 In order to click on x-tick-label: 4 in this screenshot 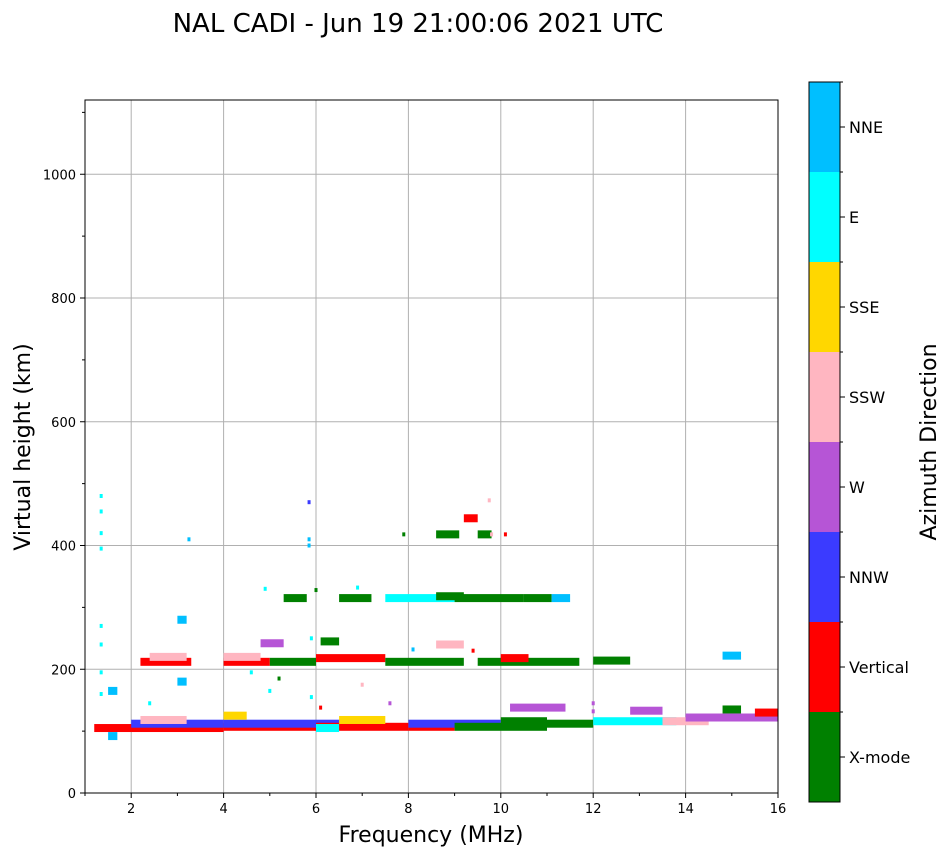, I will do `click(223, 809)`.